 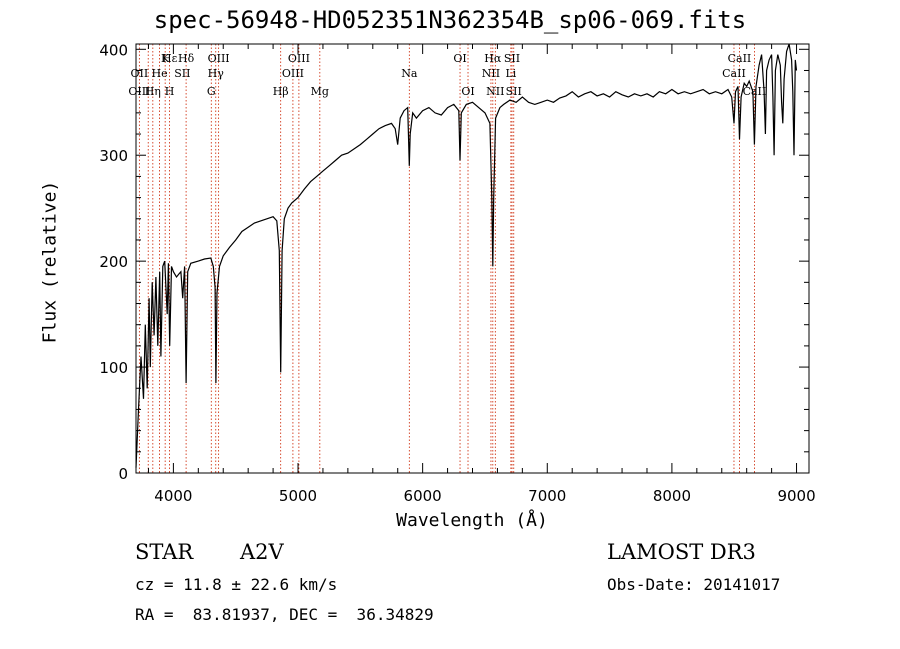 What do you see at coordinates (113, 368) in the screenshot?
I see `y-tick-label: 100` at bounding box center [113, 368].